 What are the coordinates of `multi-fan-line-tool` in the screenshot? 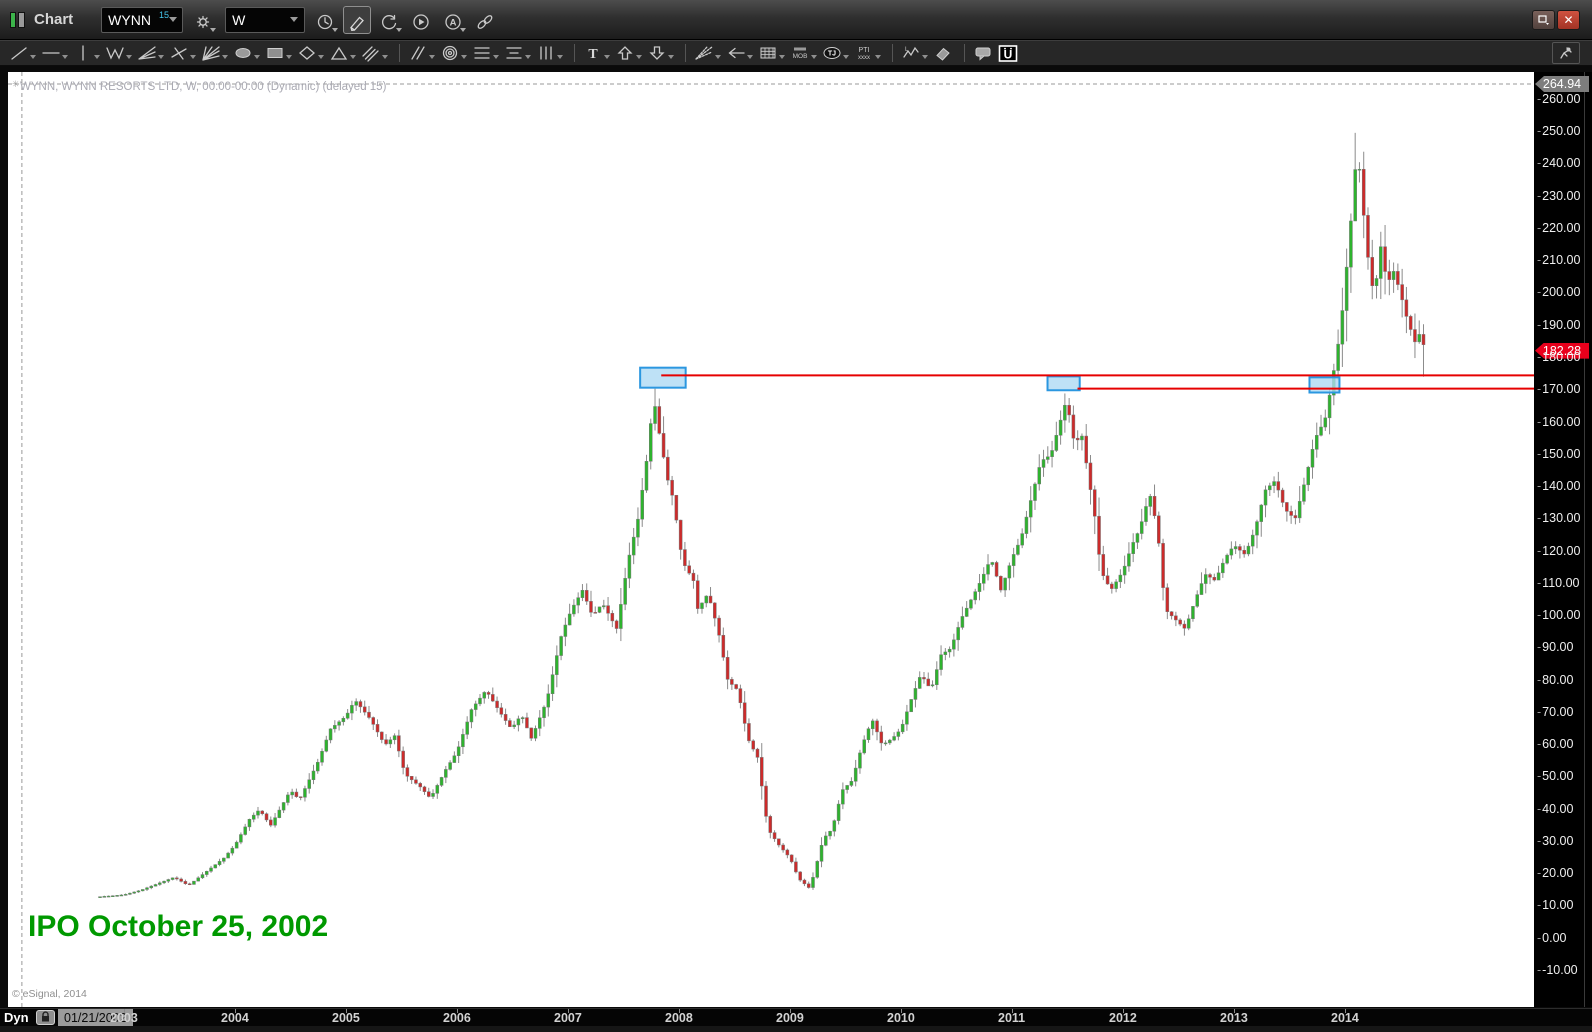 It's located at (214, 53).